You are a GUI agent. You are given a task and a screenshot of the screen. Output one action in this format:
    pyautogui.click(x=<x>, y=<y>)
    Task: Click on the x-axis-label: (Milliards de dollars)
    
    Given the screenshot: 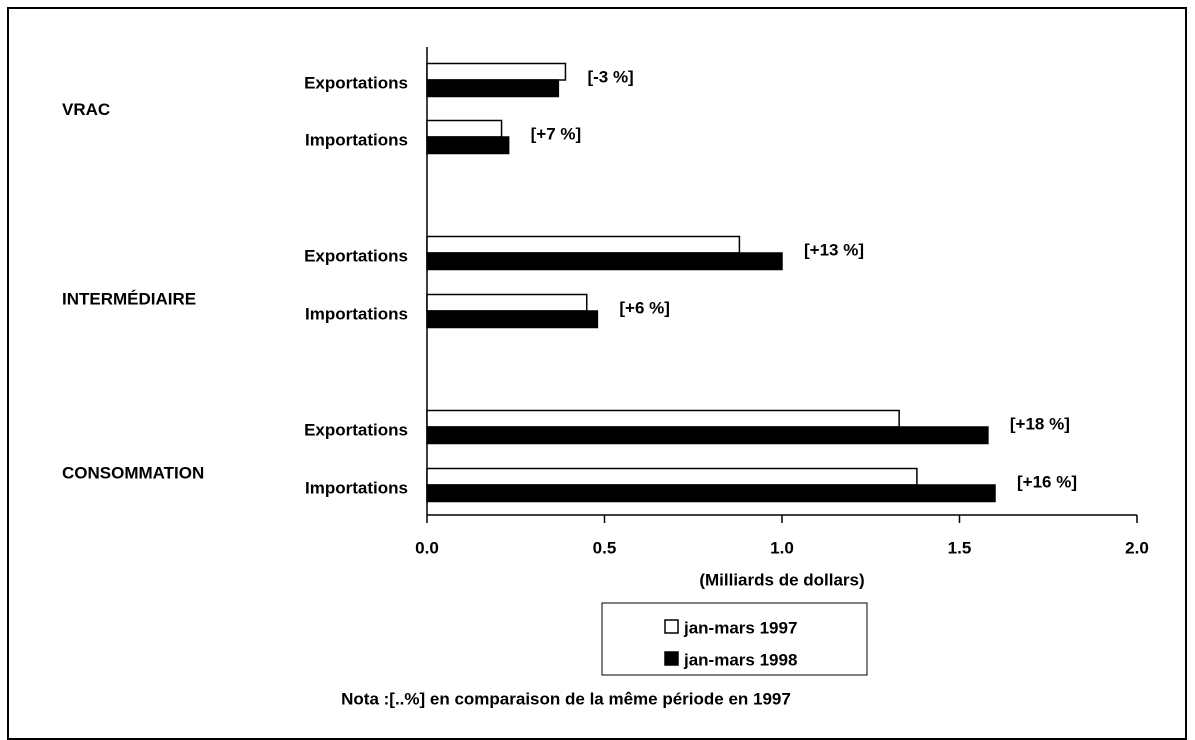 What is the action you would take?
    pyautogui.click(x=781, y=579)
    